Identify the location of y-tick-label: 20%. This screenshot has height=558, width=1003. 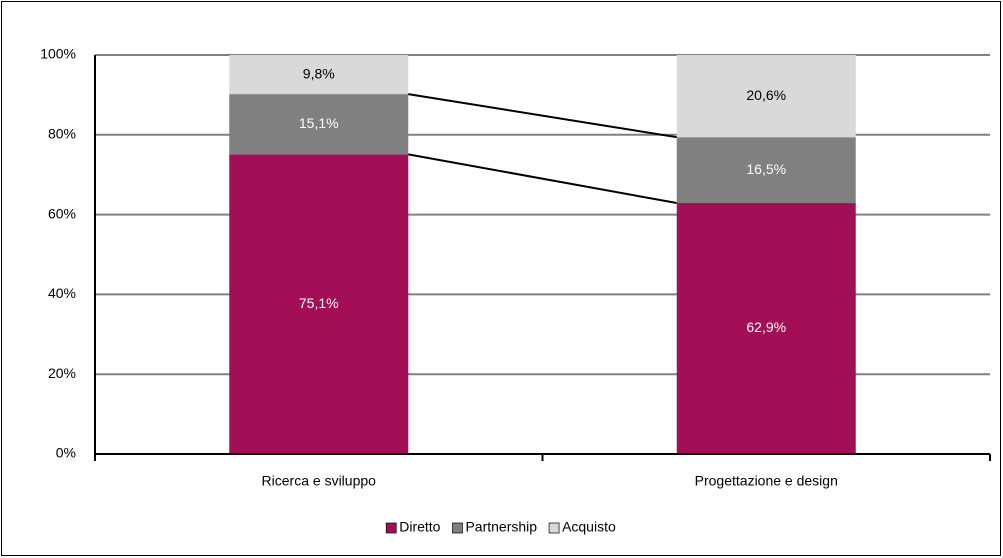
(62, 373).